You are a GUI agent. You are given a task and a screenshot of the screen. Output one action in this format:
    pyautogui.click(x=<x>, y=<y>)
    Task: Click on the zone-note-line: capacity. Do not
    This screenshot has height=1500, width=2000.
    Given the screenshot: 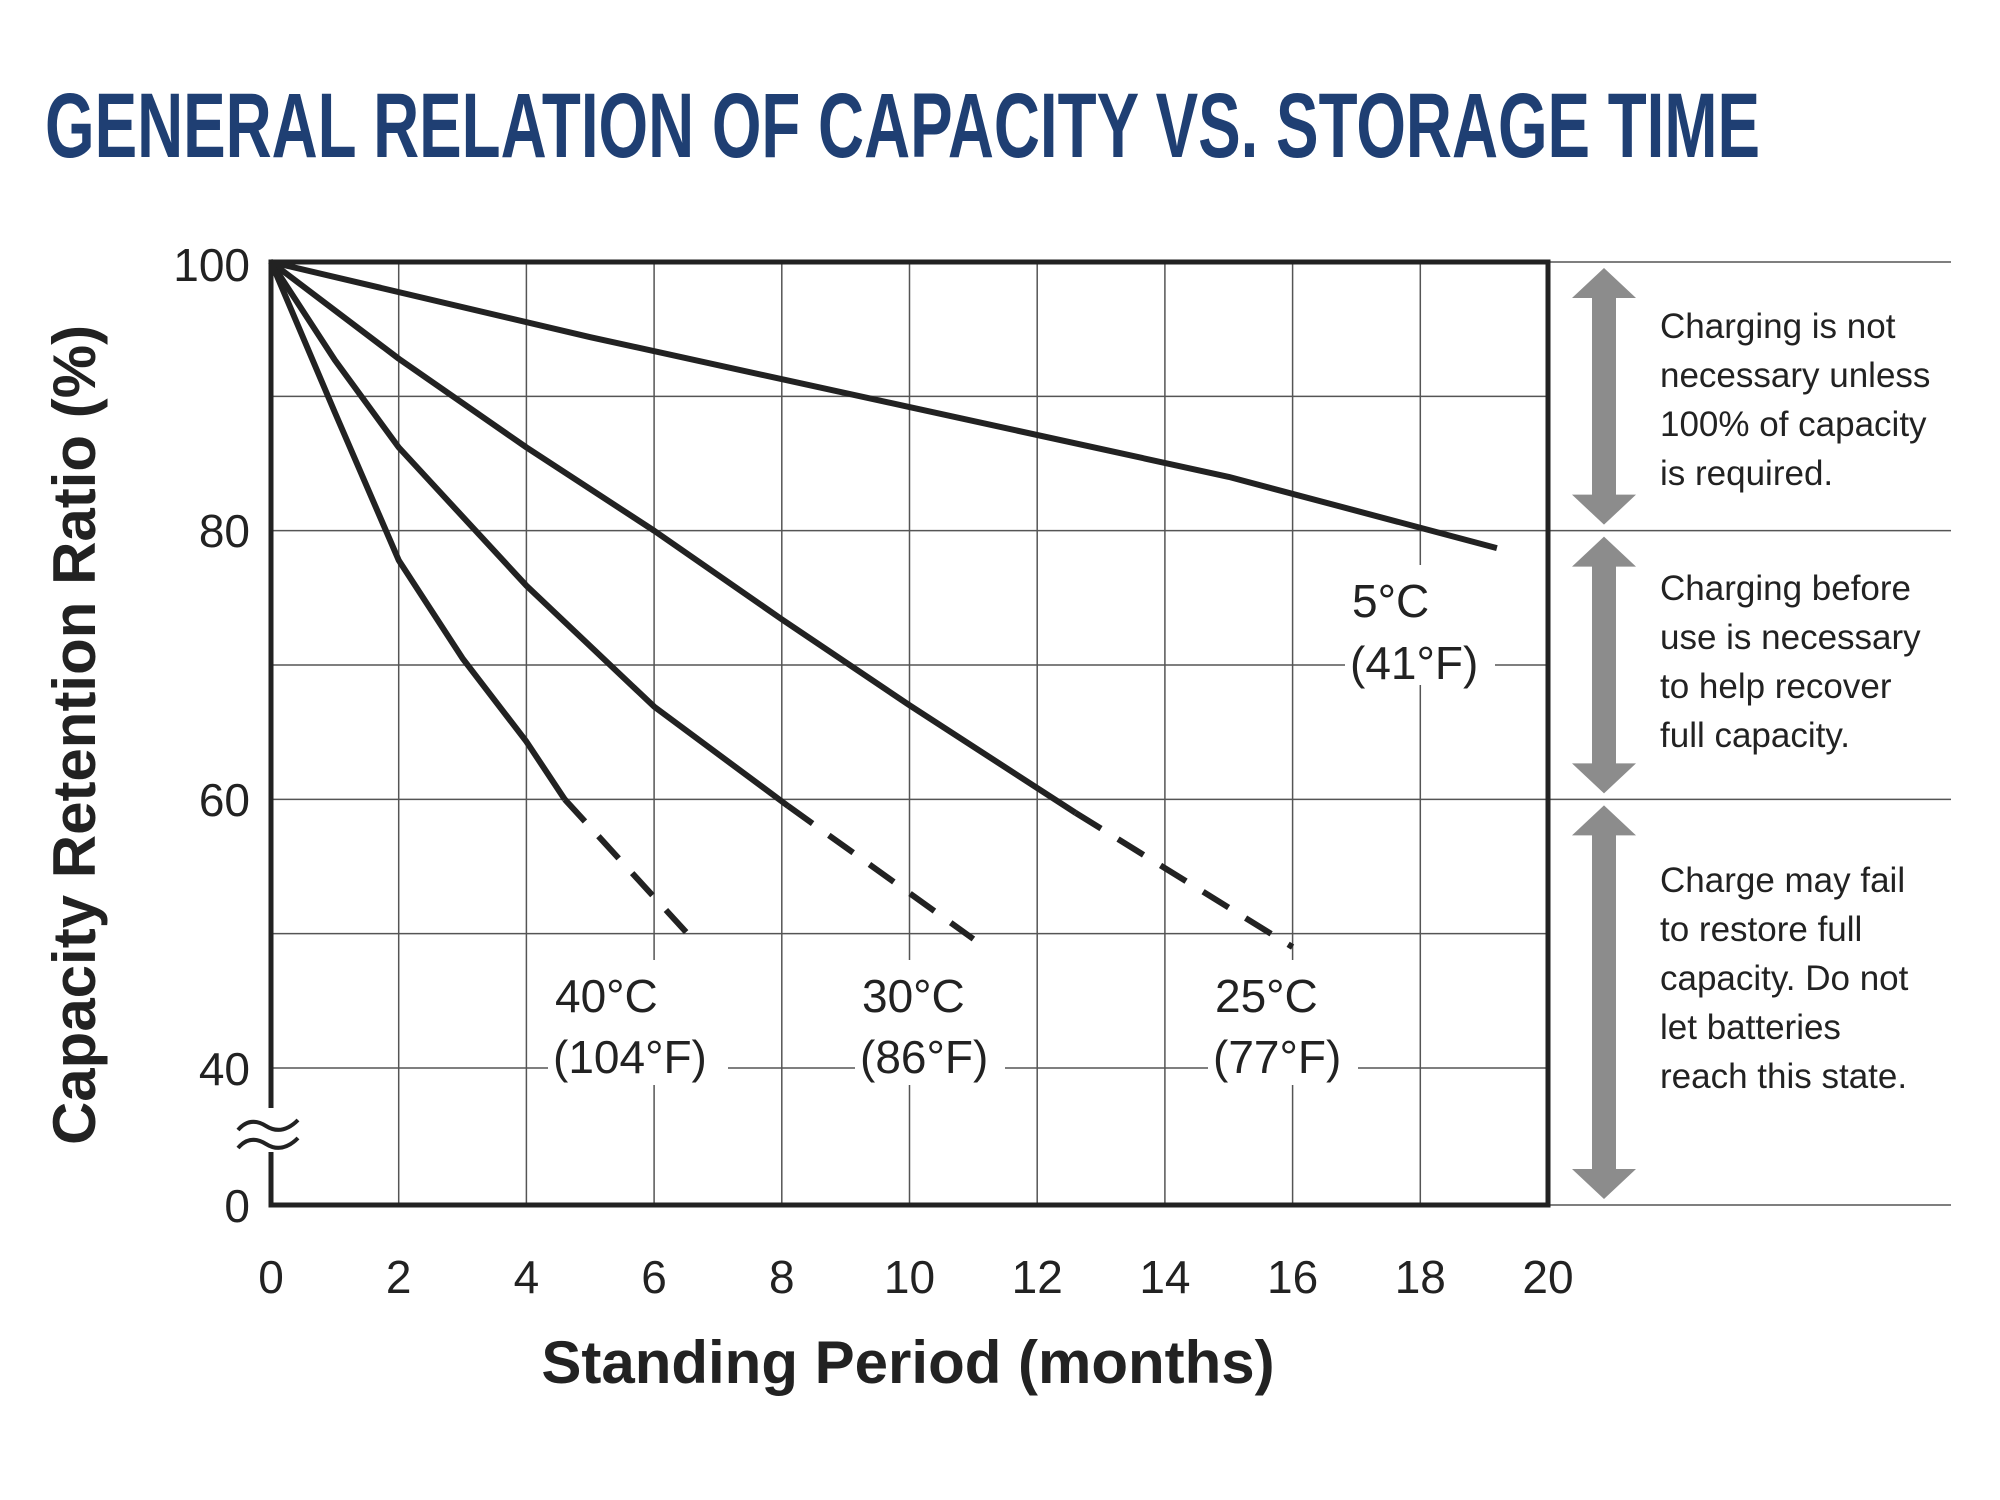 What is the action you would take?
    pyautogui.click(x=1784, y=978)
    